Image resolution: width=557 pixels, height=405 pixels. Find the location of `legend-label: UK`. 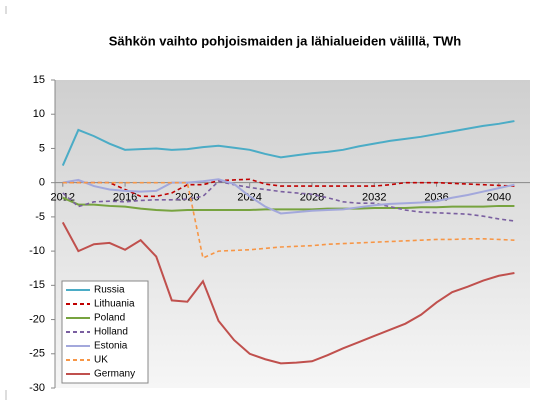

legend-label: UK is located at coordinates (101, 360).